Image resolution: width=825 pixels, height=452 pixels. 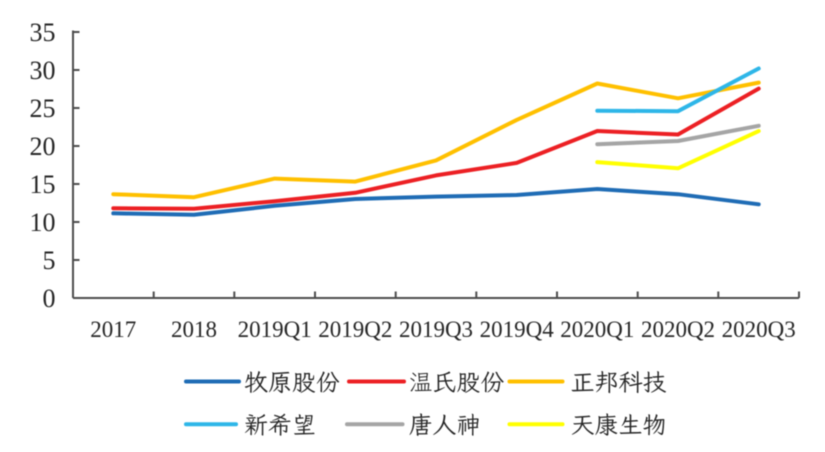 I want to click on svg-text: 0, so click(x=49, y=298).